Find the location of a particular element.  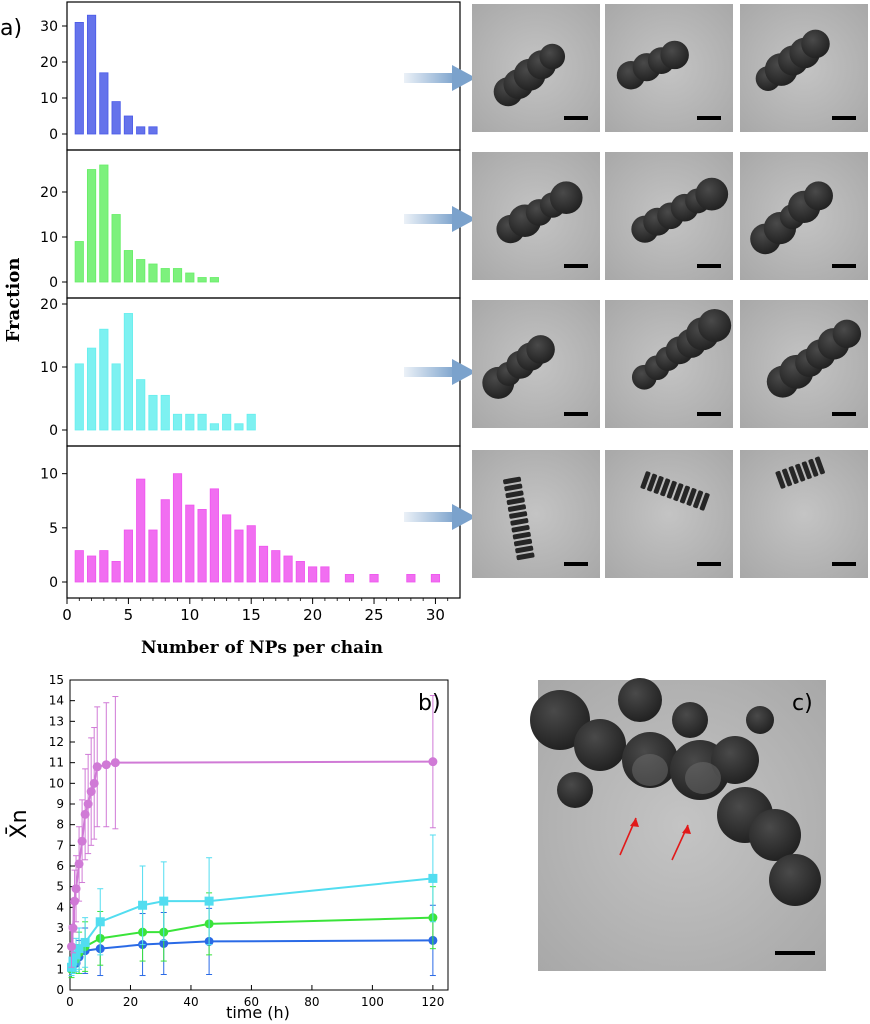

arrow-shaft is located at coordinates (430, 78).